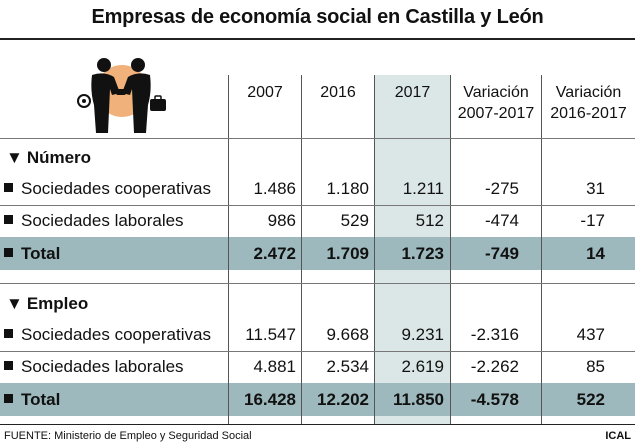  Describe the element at coordinates (270, 334) in the screenshot. I see `table-cell: 11.547` at that location.